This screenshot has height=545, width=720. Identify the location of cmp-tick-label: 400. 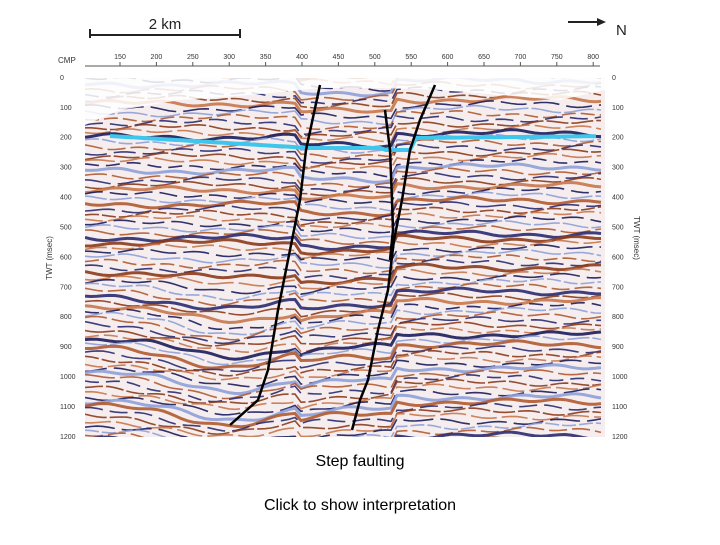
(302, 57).